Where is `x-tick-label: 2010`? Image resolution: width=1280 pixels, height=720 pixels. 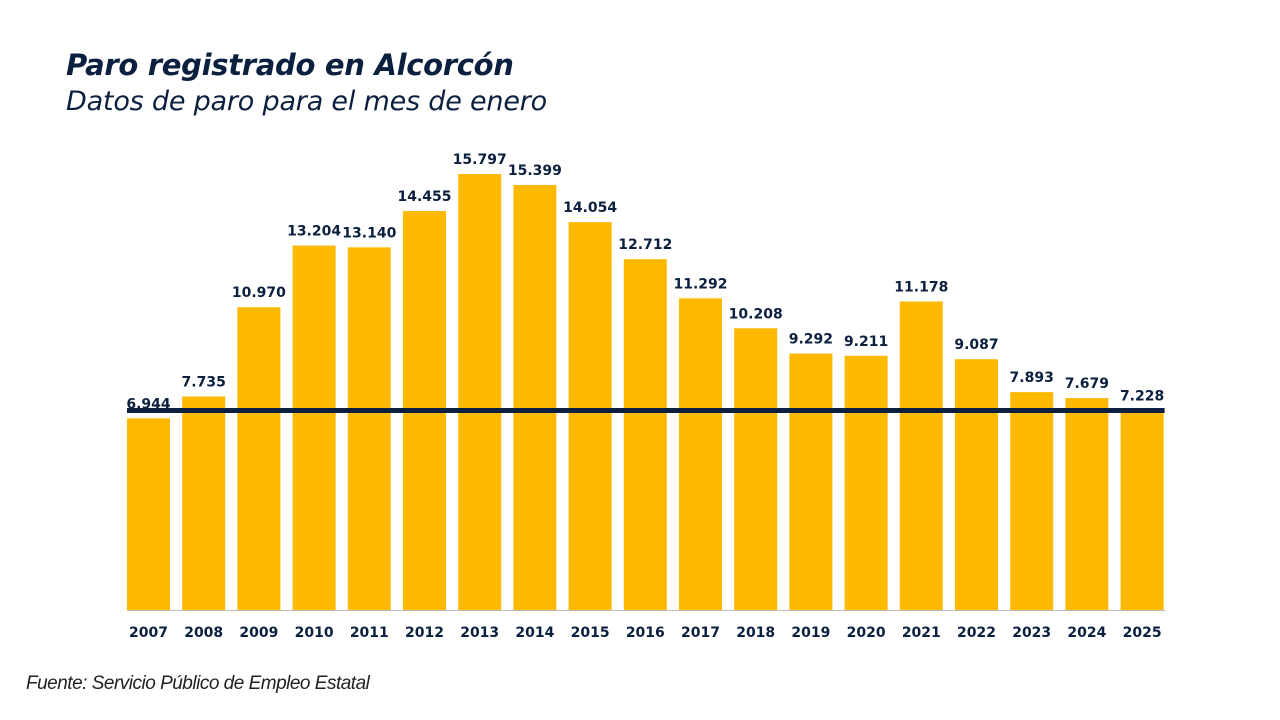 x-tick-label: 2010 is located at coordinates (314, 633).